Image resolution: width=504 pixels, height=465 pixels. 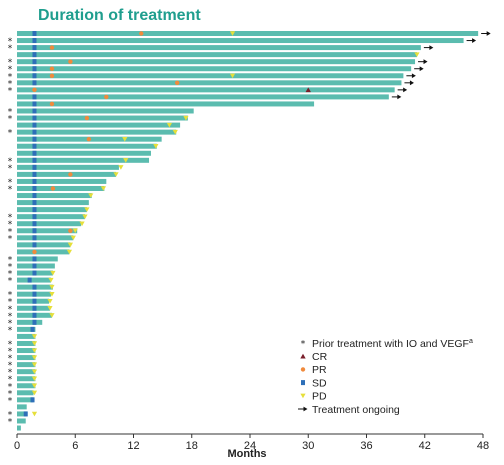 I want to click on legend-label: PD, so click(x=319, y=397).